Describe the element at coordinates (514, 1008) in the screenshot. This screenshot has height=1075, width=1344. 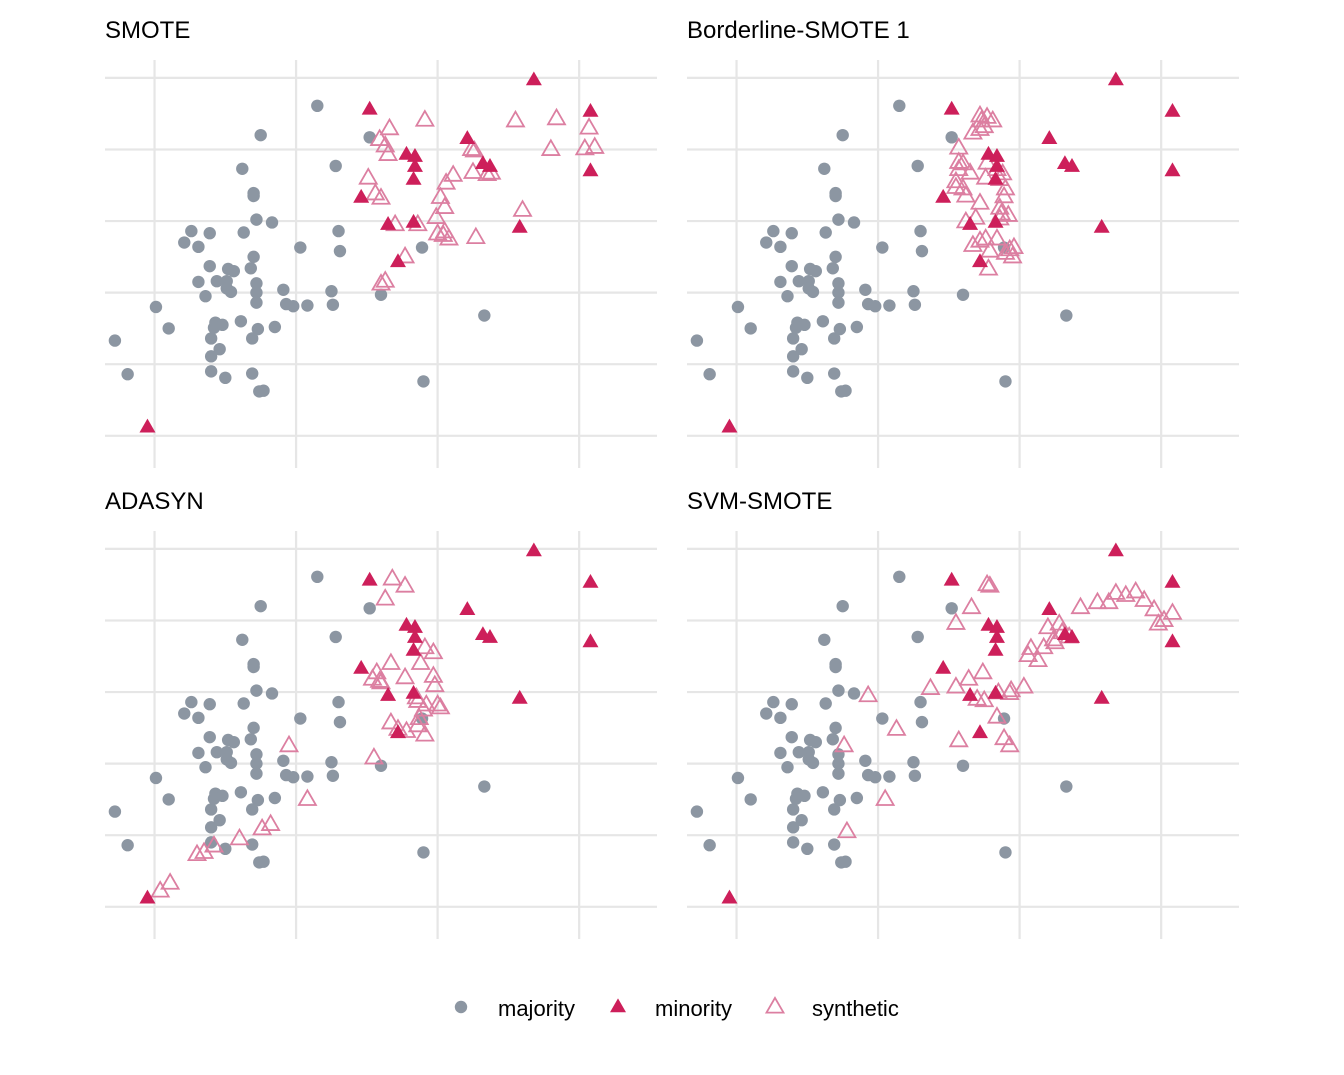
I see `legend-item-majority: majority` at that location.